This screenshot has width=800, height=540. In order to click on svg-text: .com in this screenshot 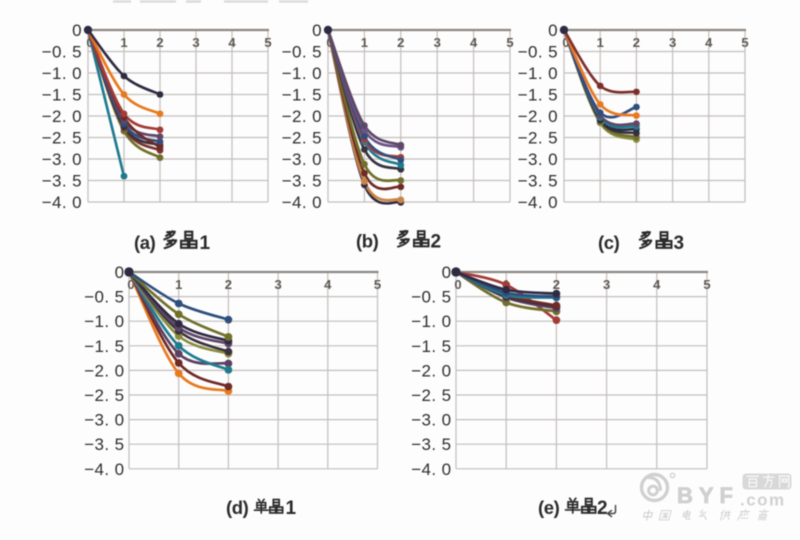, I will do `click(763, 500)`.